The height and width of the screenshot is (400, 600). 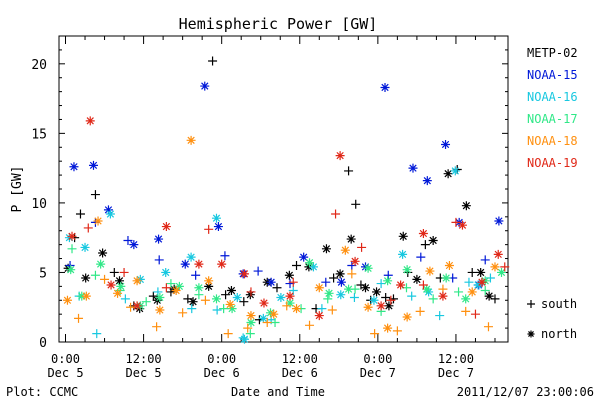 I want to click on y-tick-label: 0, so click(x=43, y=343).